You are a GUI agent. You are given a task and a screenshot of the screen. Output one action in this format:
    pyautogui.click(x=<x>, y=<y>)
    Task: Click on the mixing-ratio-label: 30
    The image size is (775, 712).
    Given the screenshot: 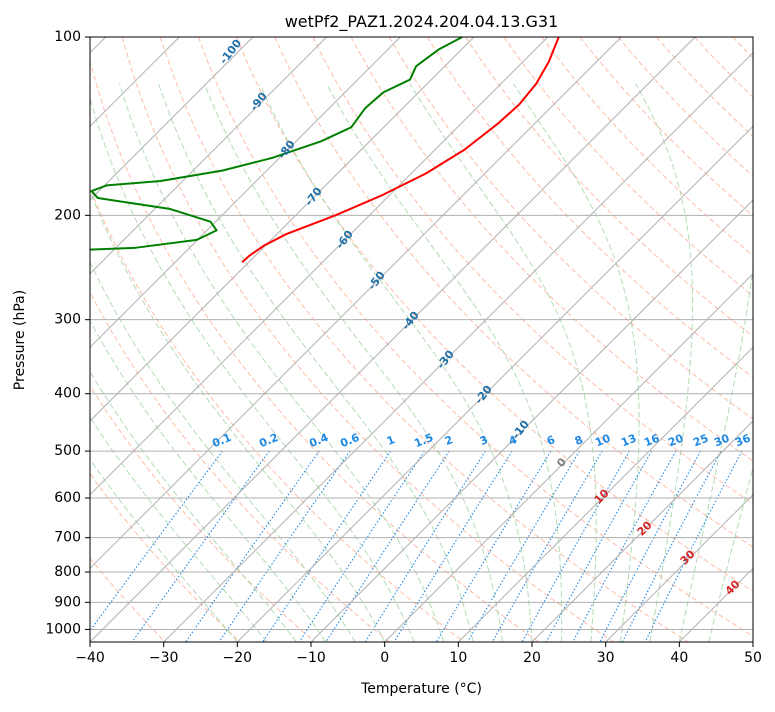 What is the action you would take?
    pyautogui.click(x=721, y=441)
    